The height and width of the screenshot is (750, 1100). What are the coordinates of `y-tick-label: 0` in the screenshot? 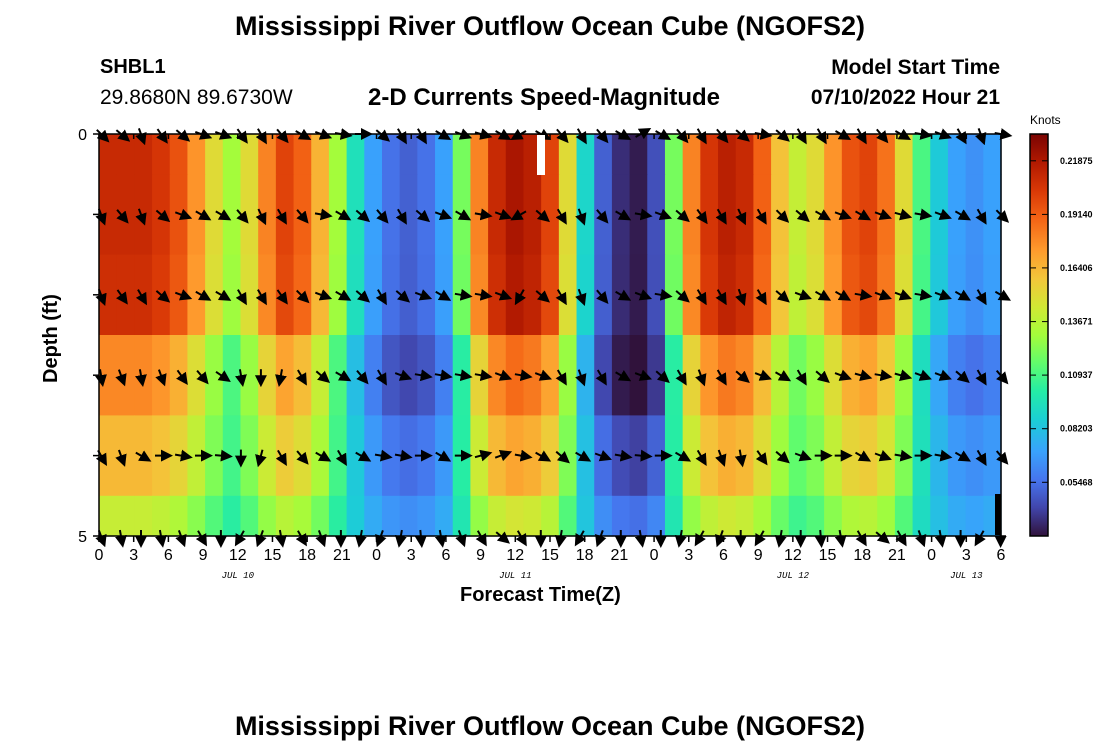 It's located at (82, 135).